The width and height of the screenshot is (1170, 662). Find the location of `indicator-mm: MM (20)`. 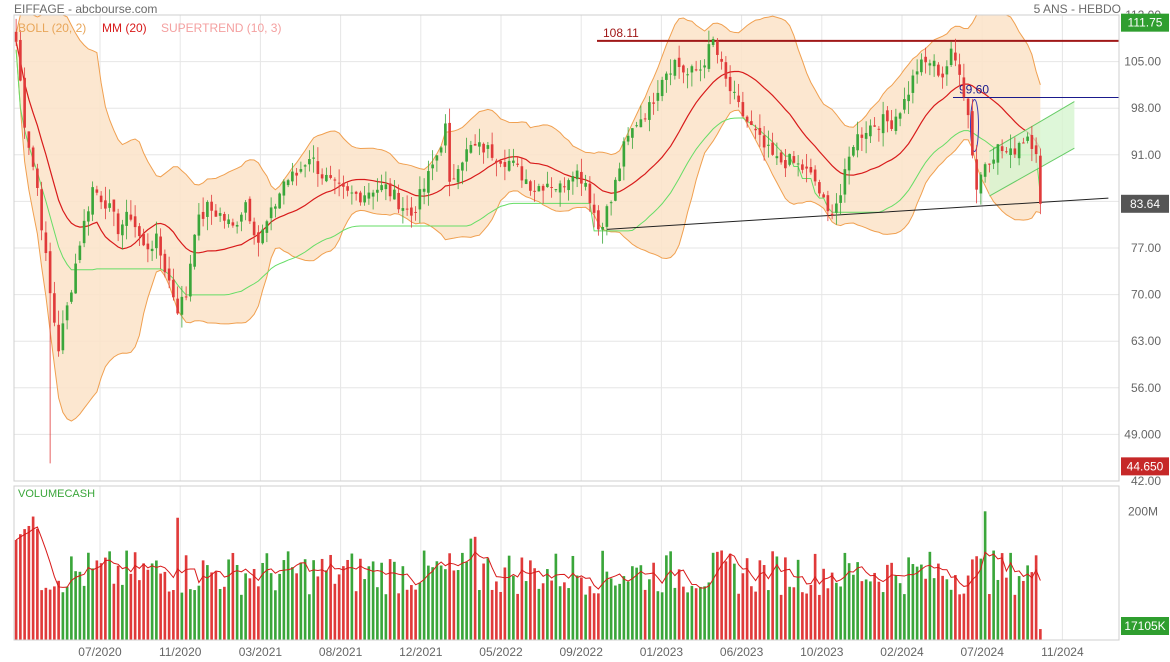

indicator-mm: MM (20) is located at coordinates (124, 28).